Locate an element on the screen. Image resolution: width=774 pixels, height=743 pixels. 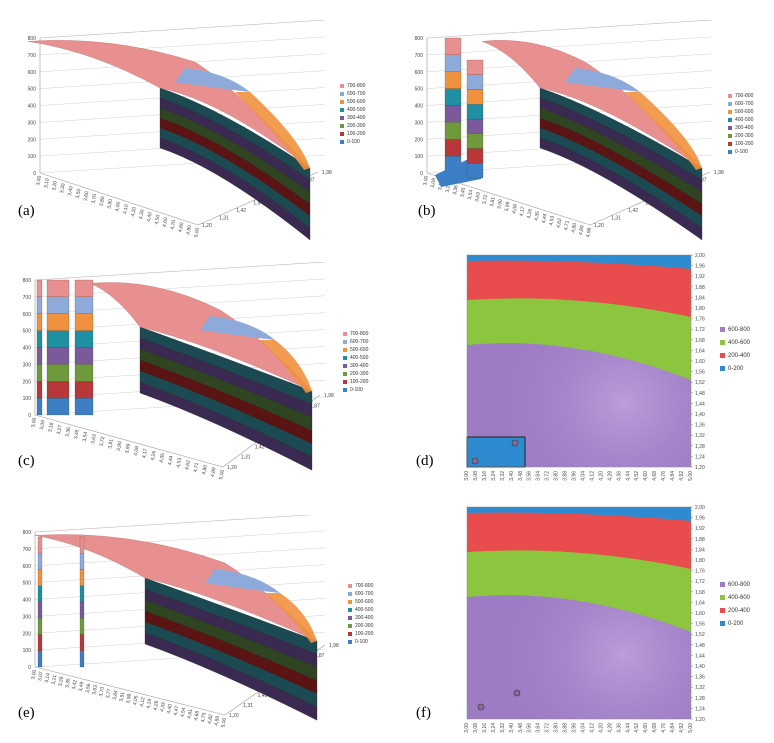
x-tick-label: 3,72 is located at coordinates (548, 728).